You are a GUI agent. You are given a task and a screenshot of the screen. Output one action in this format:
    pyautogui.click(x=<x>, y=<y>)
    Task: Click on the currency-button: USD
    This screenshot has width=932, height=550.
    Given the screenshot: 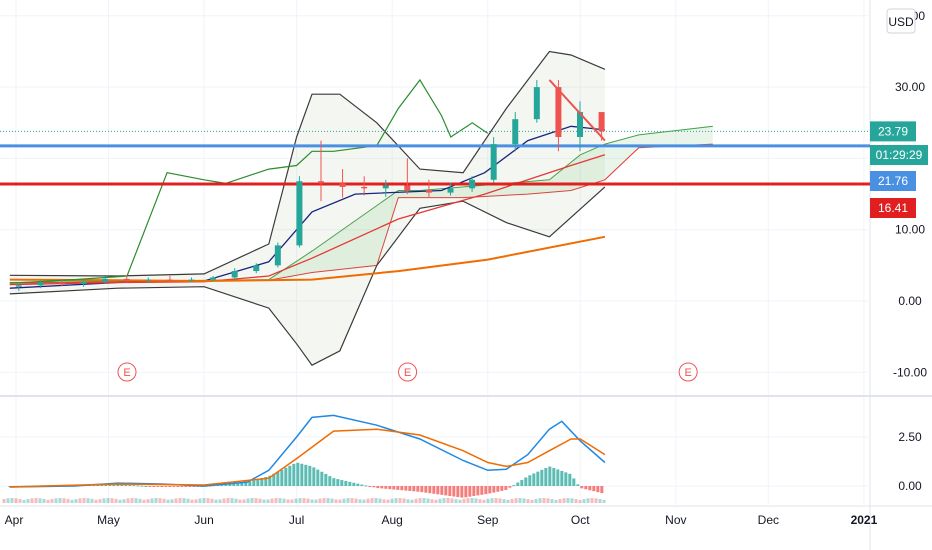 What is the action you would take?
    pyautogui.click(x=901, y=21)
    